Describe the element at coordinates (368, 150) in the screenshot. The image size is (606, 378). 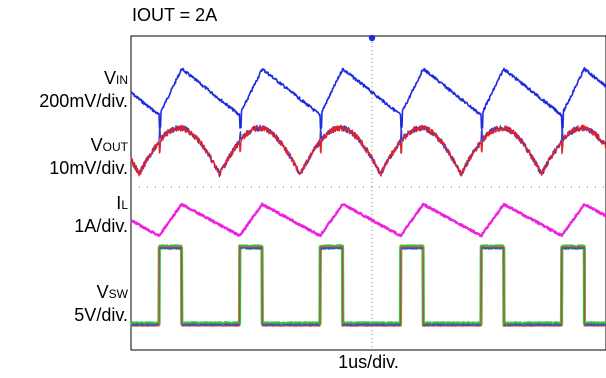
I see `vout-trace` at that location.